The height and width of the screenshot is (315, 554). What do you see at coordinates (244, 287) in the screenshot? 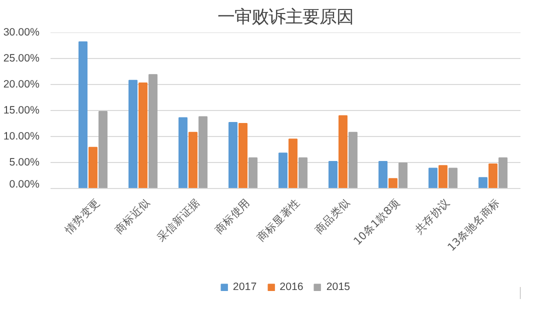
I see `legend-label: 2017` at bounding box center [244, 287].